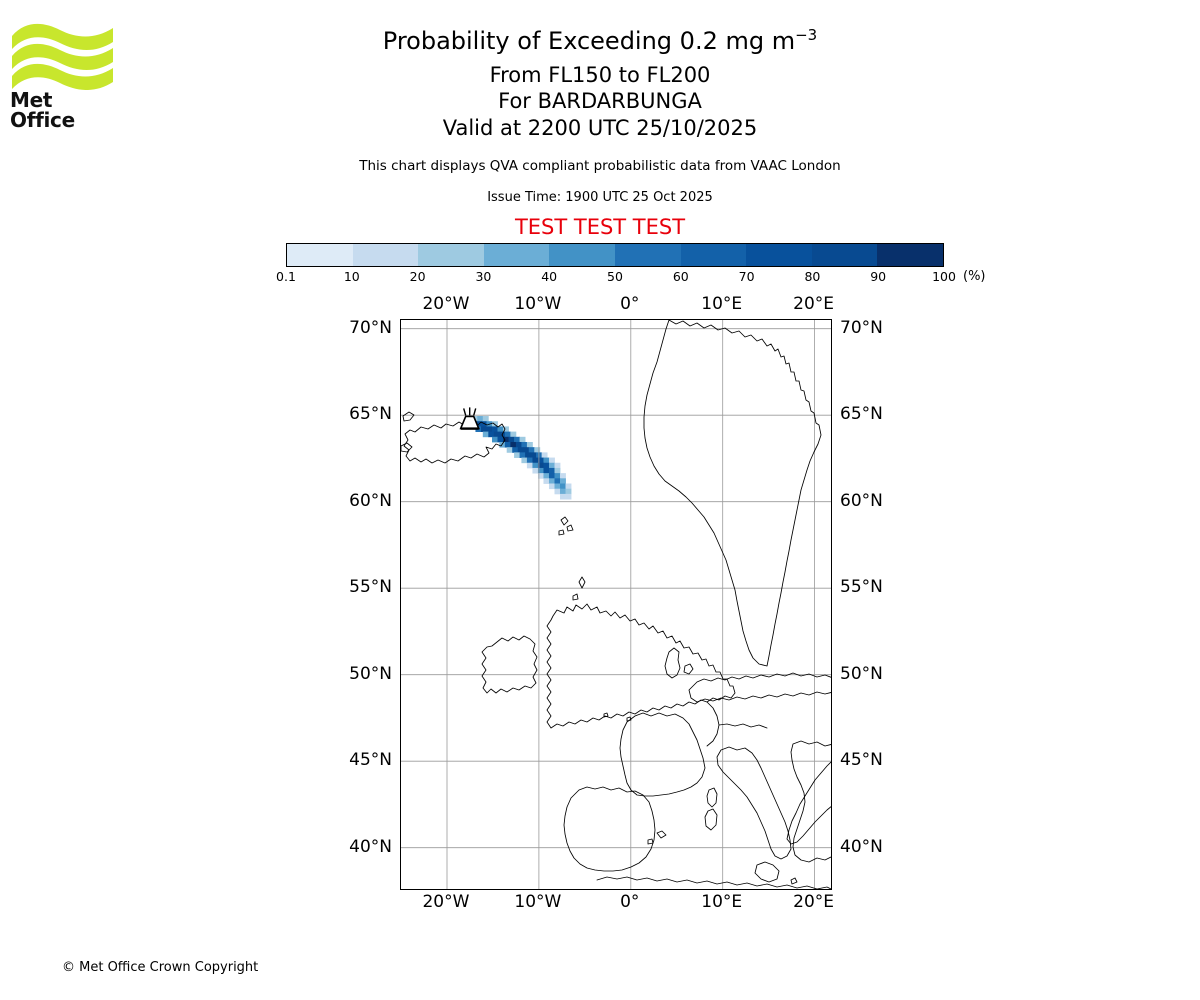  I want to click on lat-label-right-0: 40°N, so click(861, 846).